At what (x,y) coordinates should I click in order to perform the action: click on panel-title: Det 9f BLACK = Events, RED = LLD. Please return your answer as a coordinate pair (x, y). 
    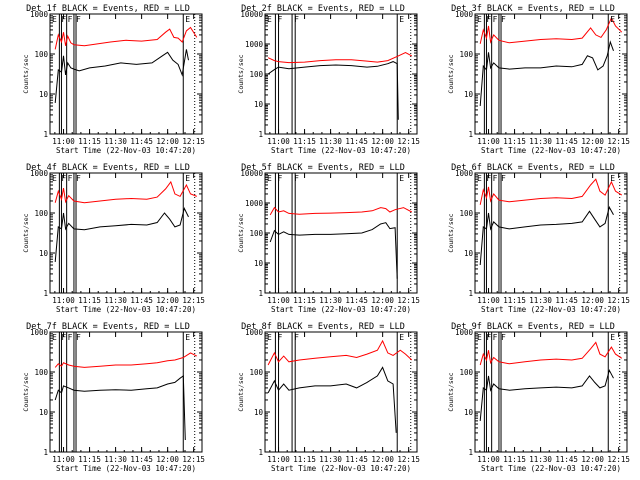
    Looking at the image, I should click on (533, 327).